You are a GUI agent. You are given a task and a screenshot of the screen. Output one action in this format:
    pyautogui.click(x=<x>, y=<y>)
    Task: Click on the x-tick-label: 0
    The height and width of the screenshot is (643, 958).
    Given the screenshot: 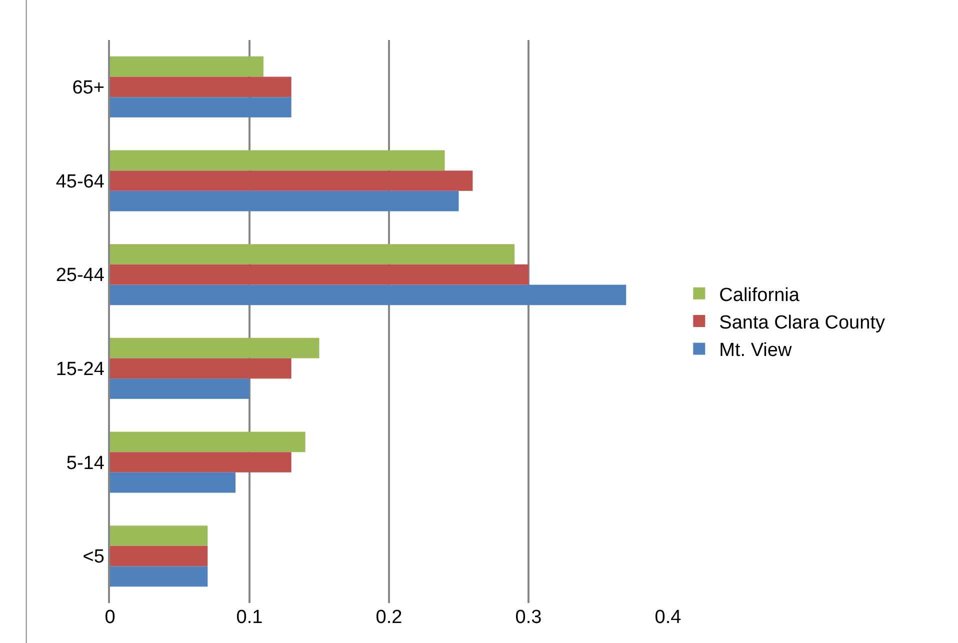 What is the action you would take?
    pyautogui.click(x=110, y=617)
    